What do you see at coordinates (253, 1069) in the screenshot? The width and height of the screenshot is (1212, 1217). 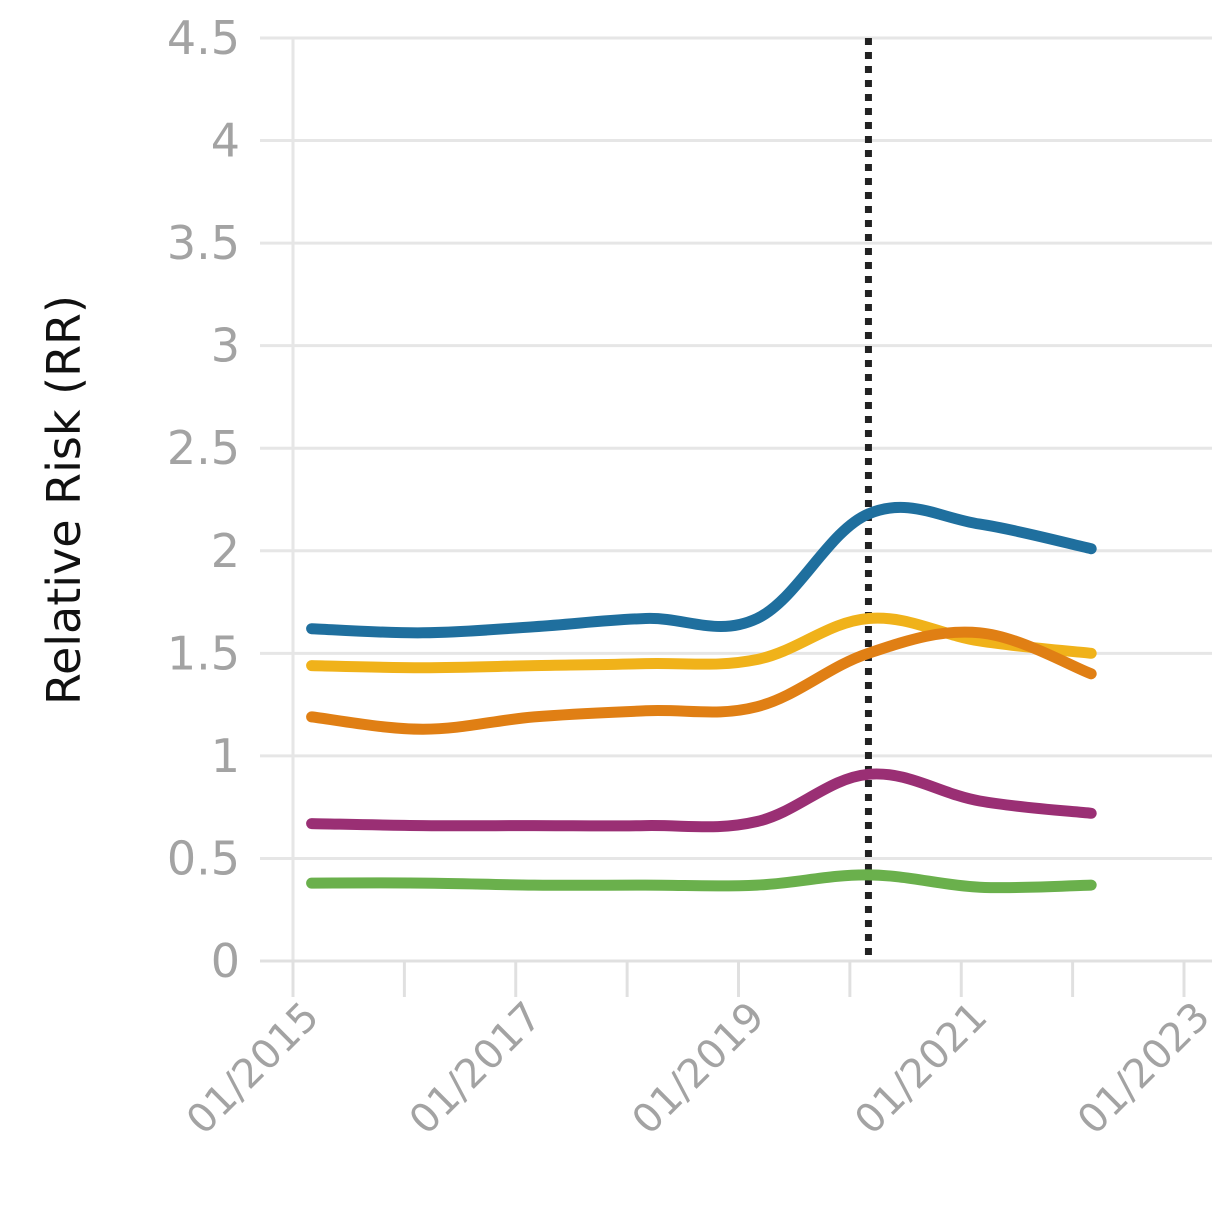 I see `x-tick-label-01/2015: 01/2015` at bounding box center [253, 1069].